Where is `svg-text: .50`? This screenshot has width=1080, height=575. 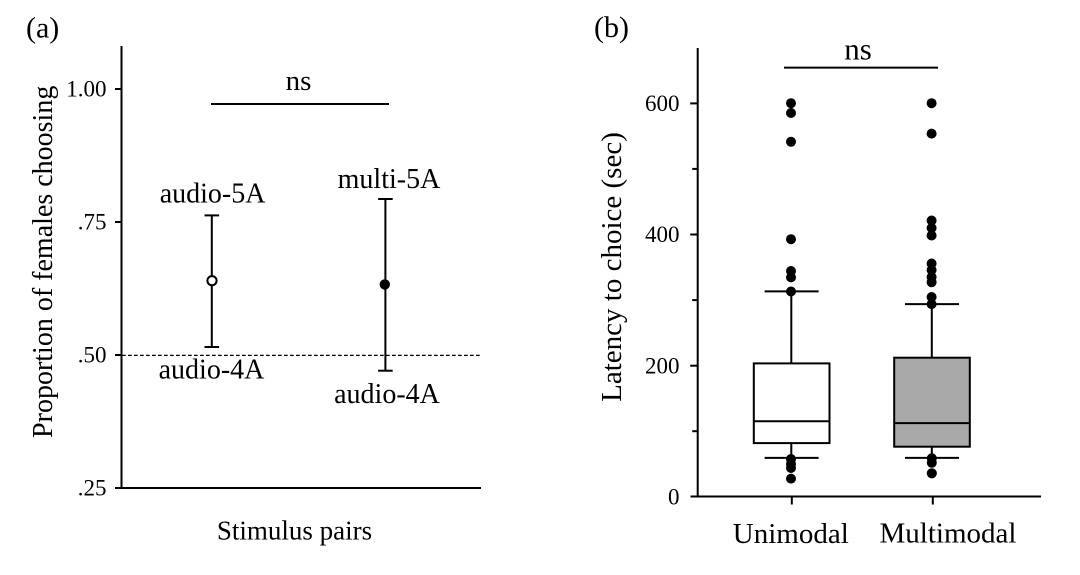
svg-text: .50 is located at coordinates (92, 355).